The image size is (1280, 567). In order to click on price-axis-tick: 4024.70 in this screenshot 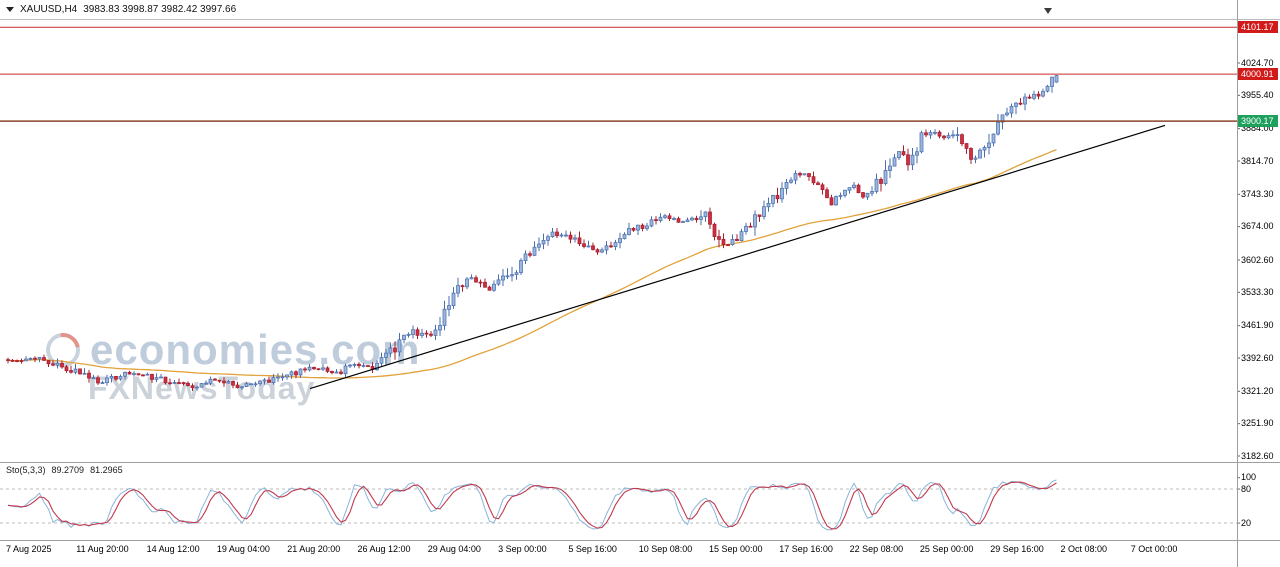, I will do `click(1257, 62)`.